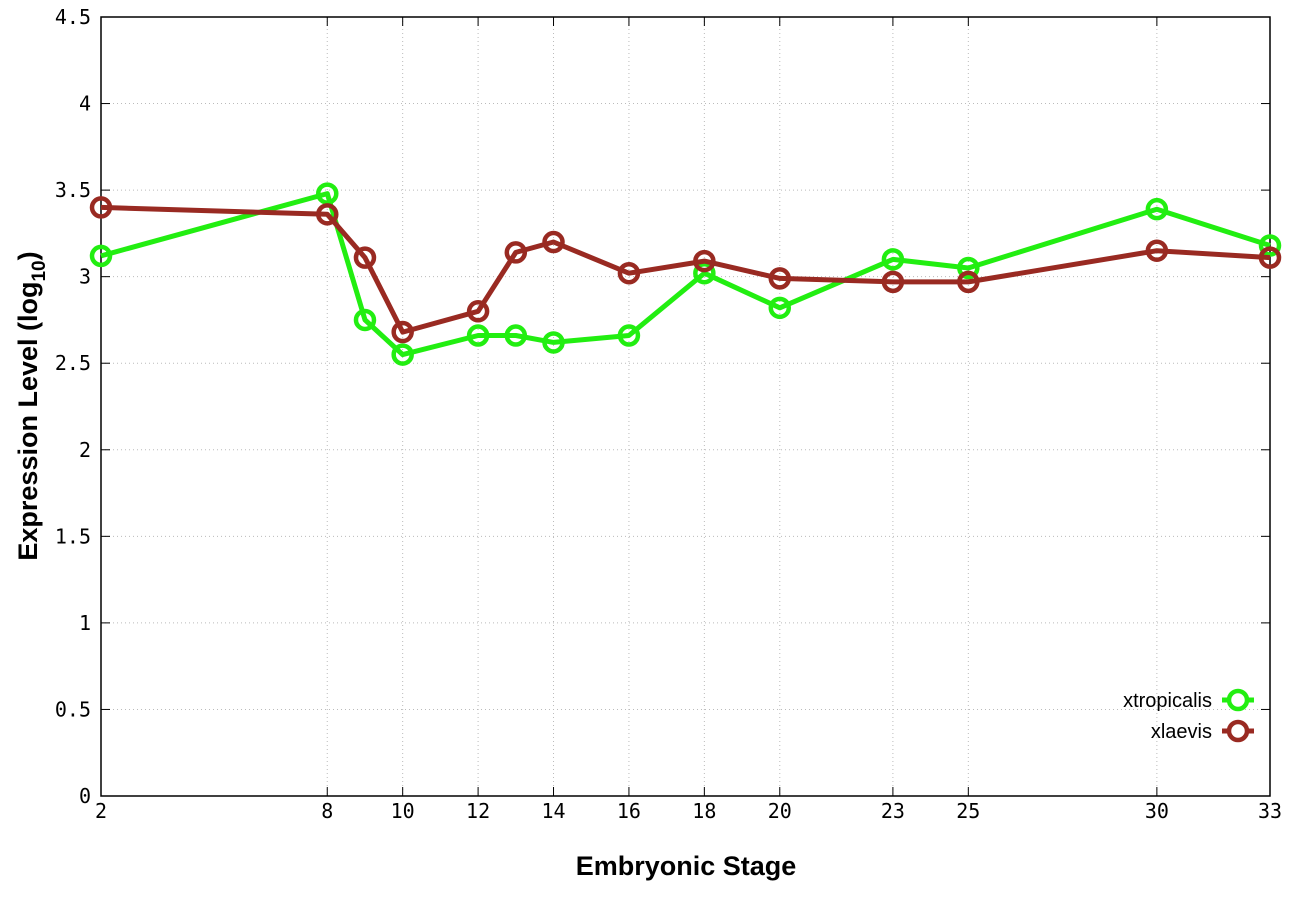 This screenshot has width=1296, height=907. What do you see at coordinates (478, 811) in the screenshot?
I see `x-tick-label: 12` at bounding box center [478, 811].